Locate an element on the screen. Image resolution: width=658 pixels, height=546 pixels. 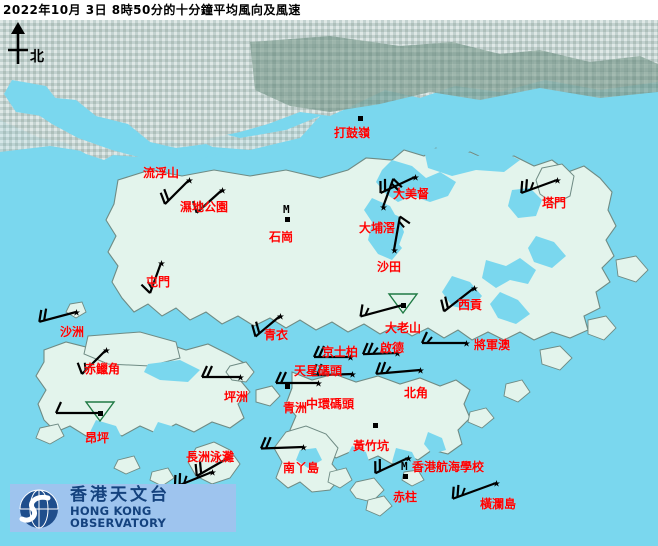
north-label: 北 is located at coordinates (37, 57).